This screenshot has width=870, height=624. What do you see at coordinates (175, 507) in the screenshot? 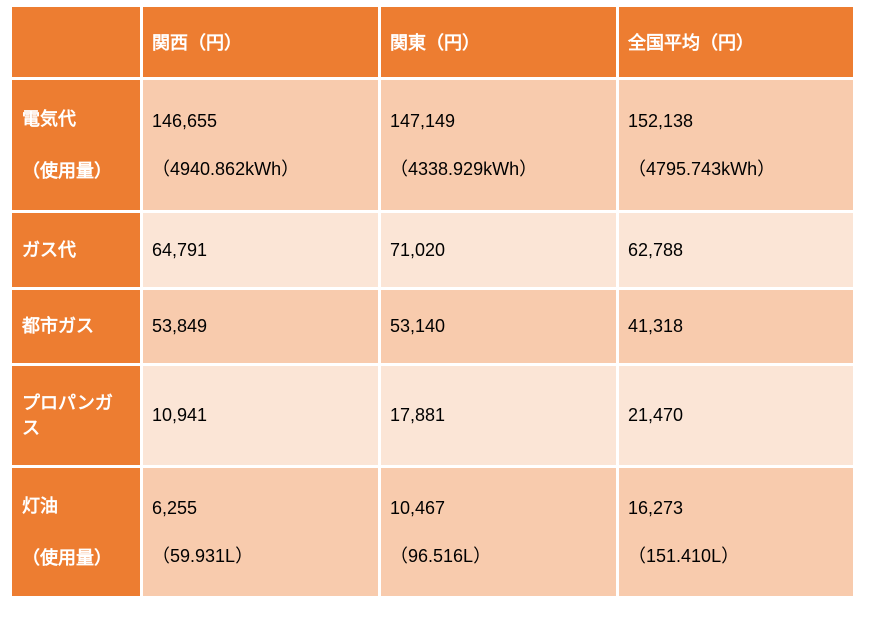
I see `cell-cost-value: 6,255` at bounding box center [175, 507].